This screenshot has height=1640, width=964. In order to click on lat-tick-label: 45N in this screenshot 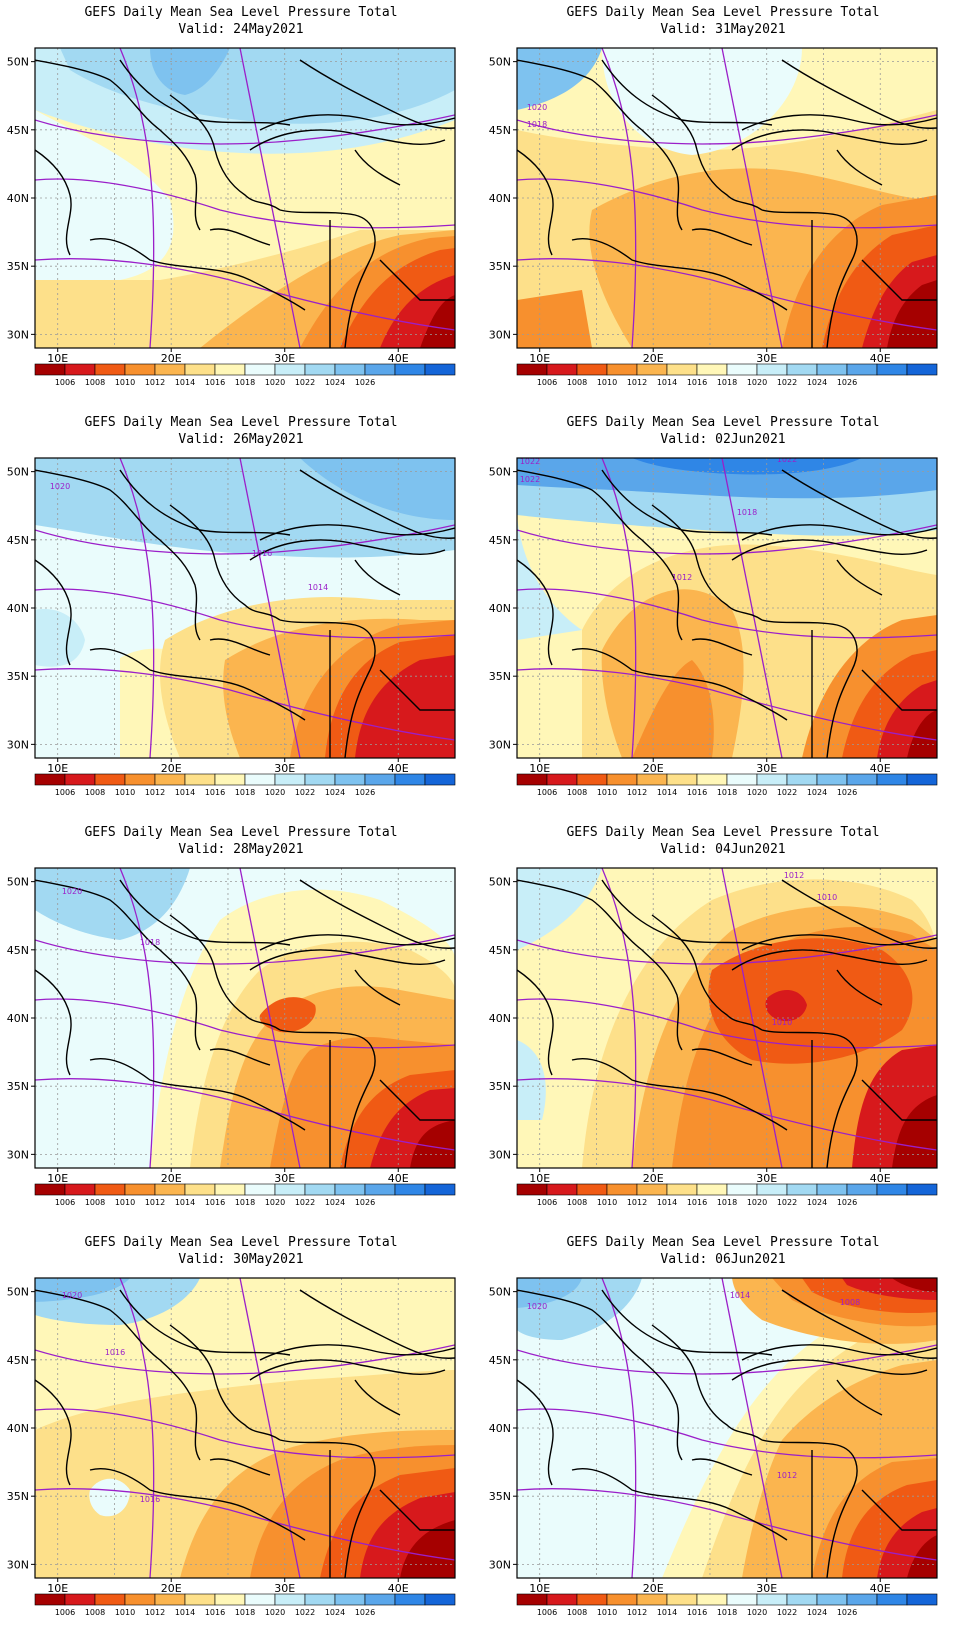, I will do `click(500, 950)`.